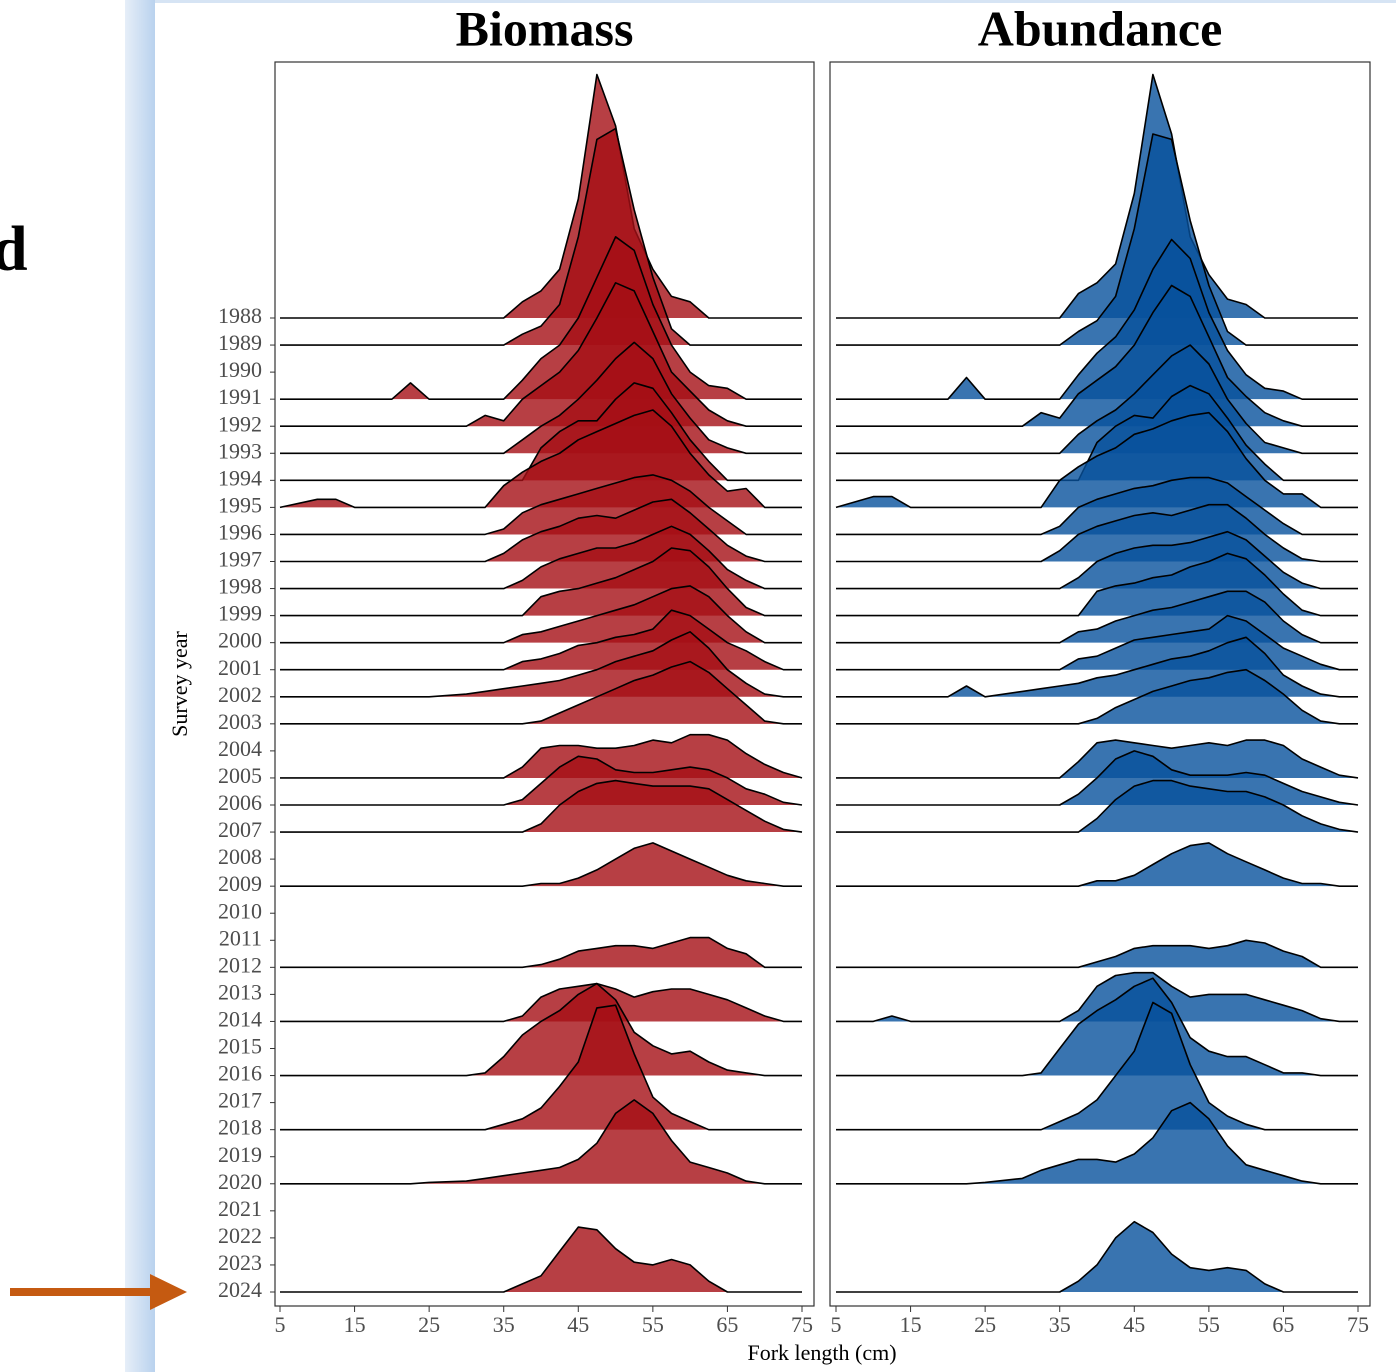  What do you see at coordinates (240, 829) in the screenshot?
I see `y-tick-label: 2007` at bounding box center [240, 829].